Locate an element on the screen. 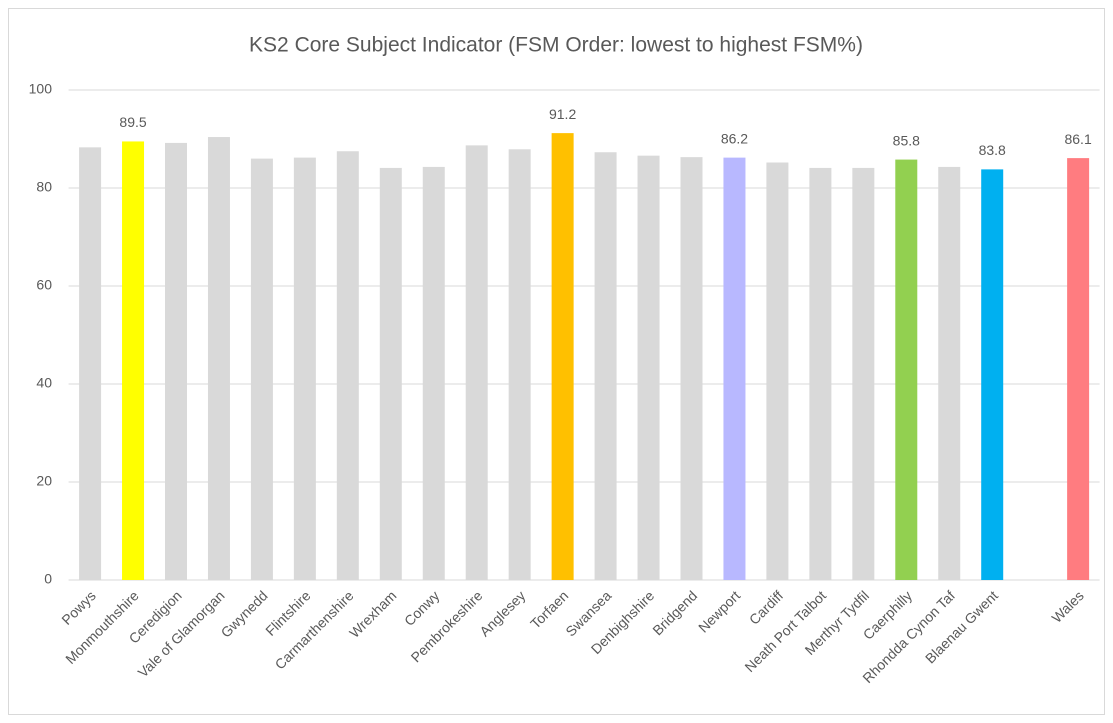  y-tick-label: 80 is located at coordinates (44, 187).